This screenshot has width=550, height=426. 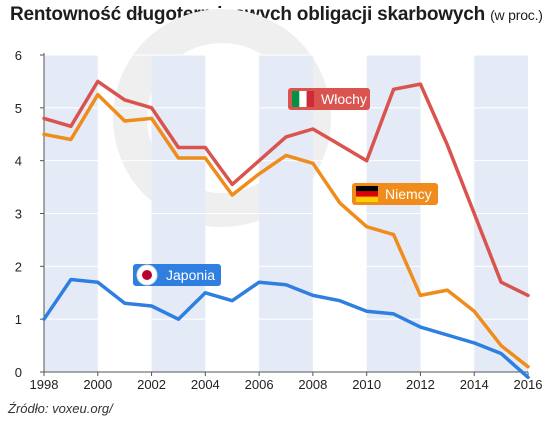 I want to click on series-label-1: Niemcy, so click(x=395, y=194).